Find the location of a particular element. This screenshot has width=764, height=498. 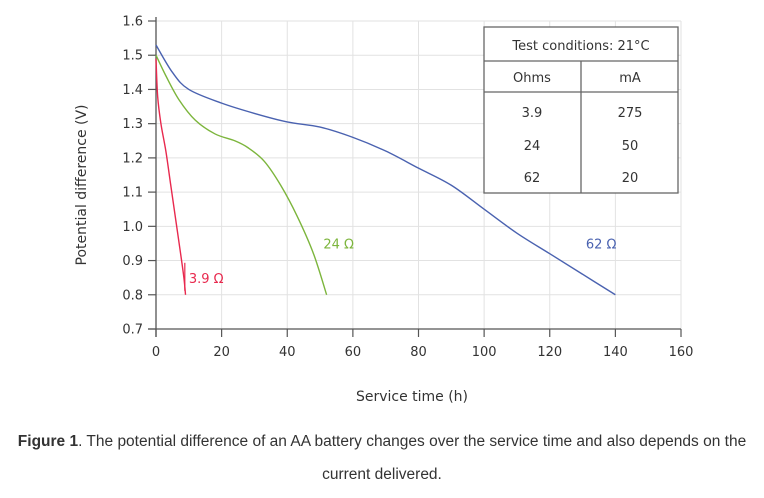

curve-label-2: 24 Ω is located at coordinates (338, 245).